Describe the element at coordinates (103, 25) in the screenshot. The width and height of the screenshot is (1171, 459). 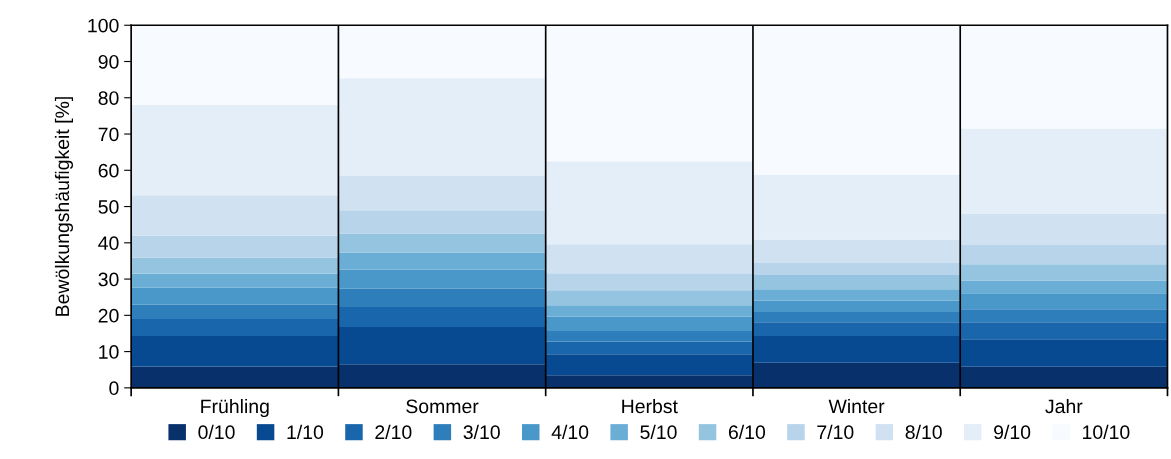
I see `y-tick-label: 100` at that location.